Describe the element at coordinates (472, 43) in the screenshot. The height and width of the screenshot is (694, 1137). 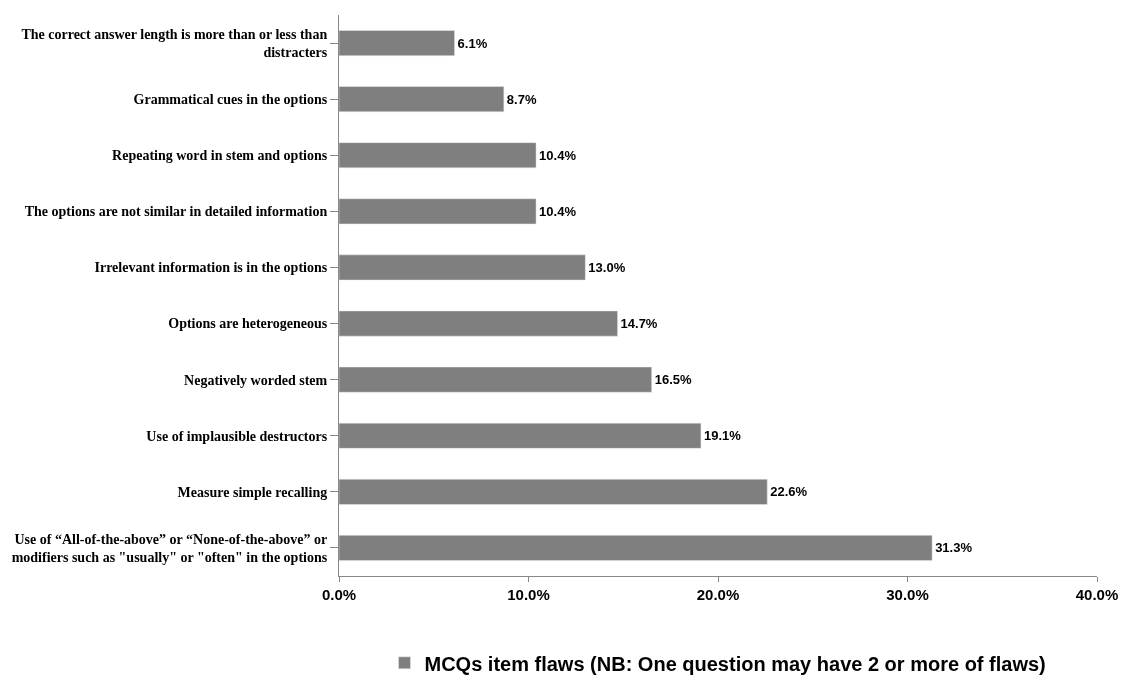
I see `data-label: 6.1%` at that location.